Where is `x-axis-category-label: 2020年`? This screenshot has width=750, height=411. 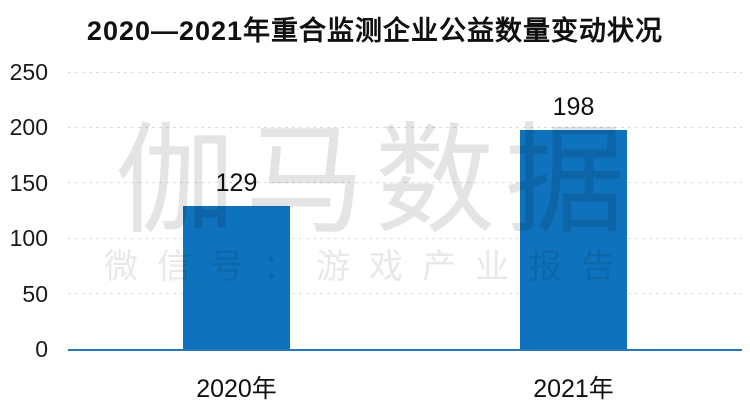 x-axis-category-label: 2020年 is located at coordinates (236, 389).